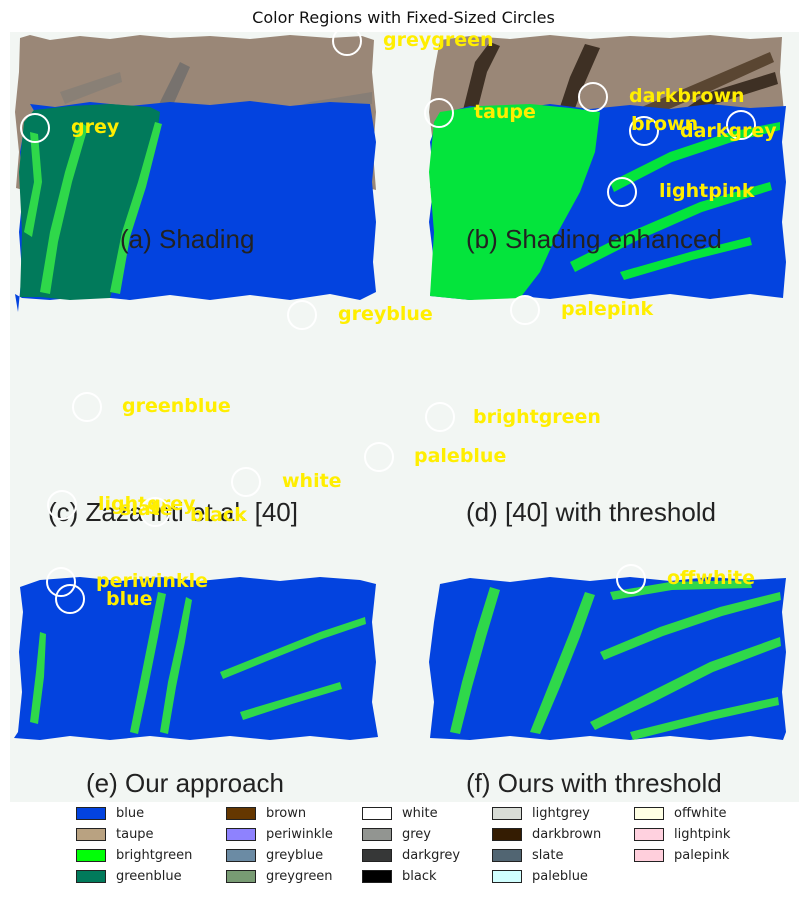 Image resolution: width=807 pixels, height=899 pixels. Describe the element at coordinates (129, 599) in the screenshot. I see `region-label-blue: blue` at that location.